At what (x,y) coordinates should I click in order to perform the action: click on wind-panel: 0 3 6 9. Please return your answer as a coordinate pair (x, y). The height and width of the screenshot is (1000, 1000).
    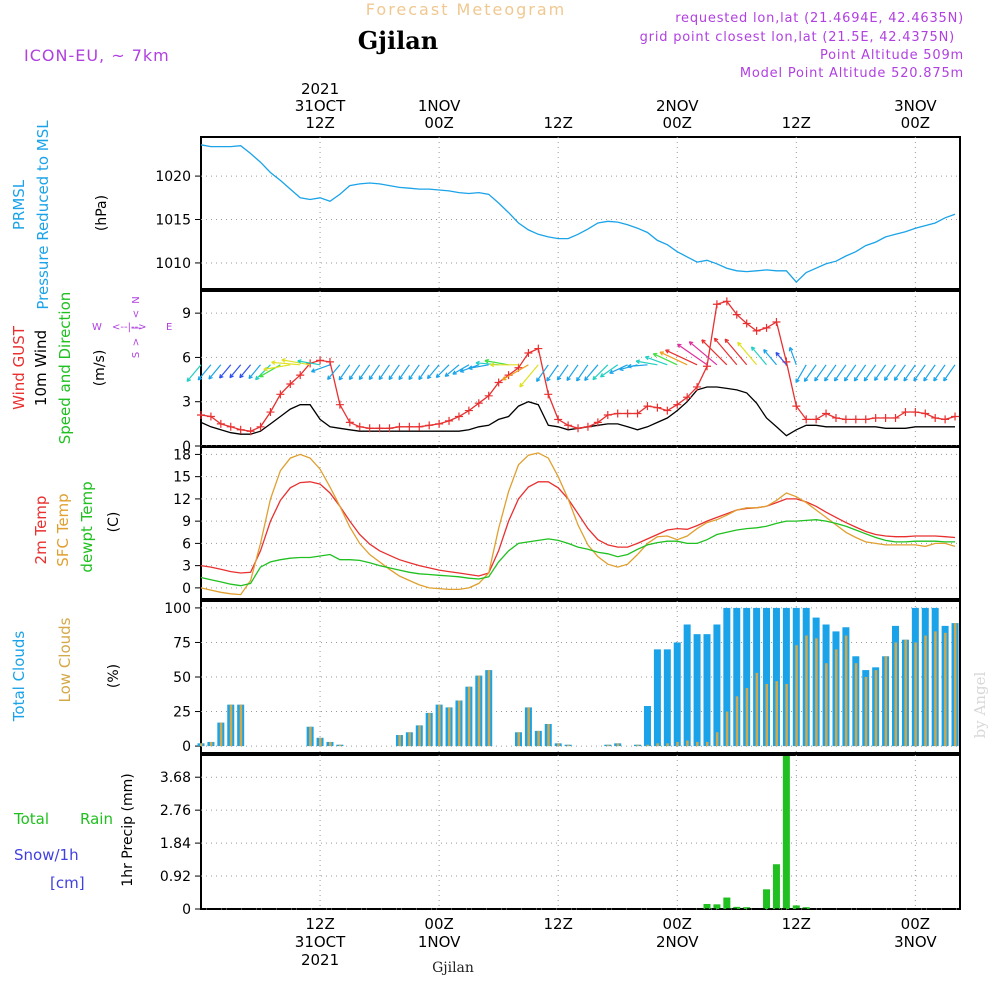
    Looking at the image, I should click on (571, 372).